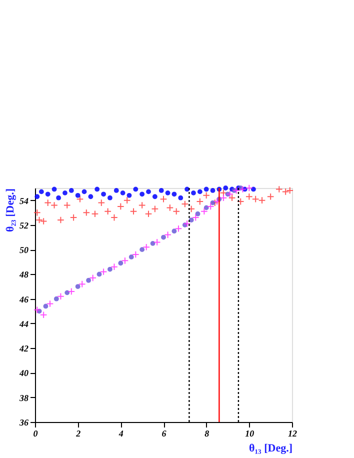 The height and width of the screenshot is (458, 354). I want to click on y-tick-label: 38, so click(23, 397).